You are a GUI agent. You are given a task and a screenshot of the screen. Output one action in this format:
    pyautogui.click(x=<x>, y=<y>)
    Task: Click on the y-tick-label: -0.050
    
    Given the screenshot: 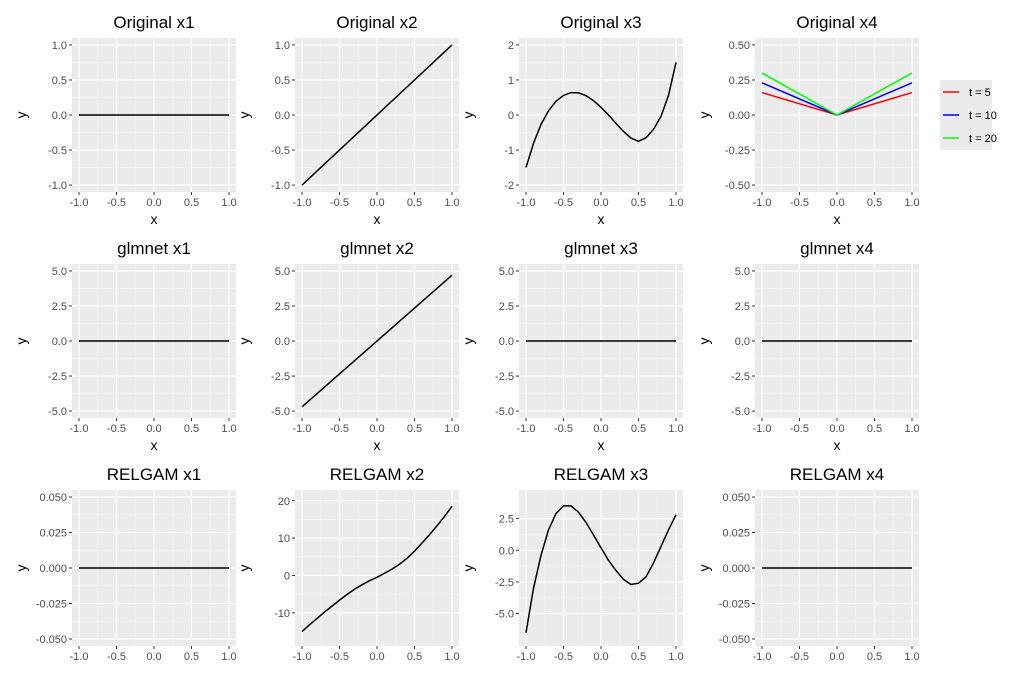 What is the action you would take?
    pyautogui.click(x=734, y=640)
    